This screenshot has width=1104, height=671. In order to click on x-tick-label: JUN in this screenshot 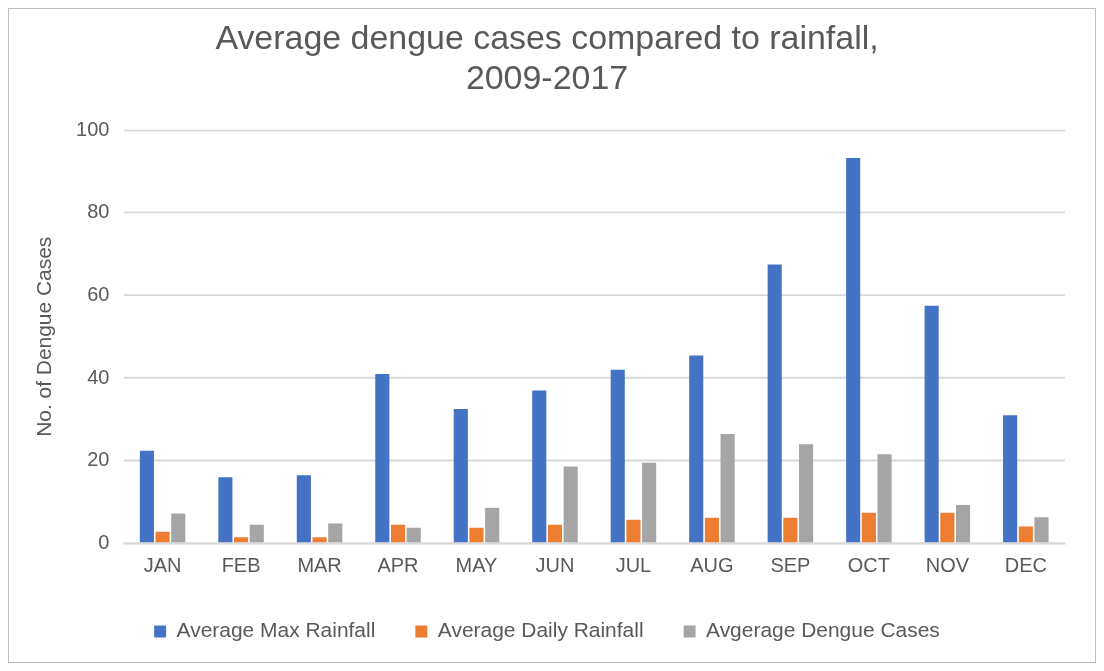, I will do `click(555, 564)`.